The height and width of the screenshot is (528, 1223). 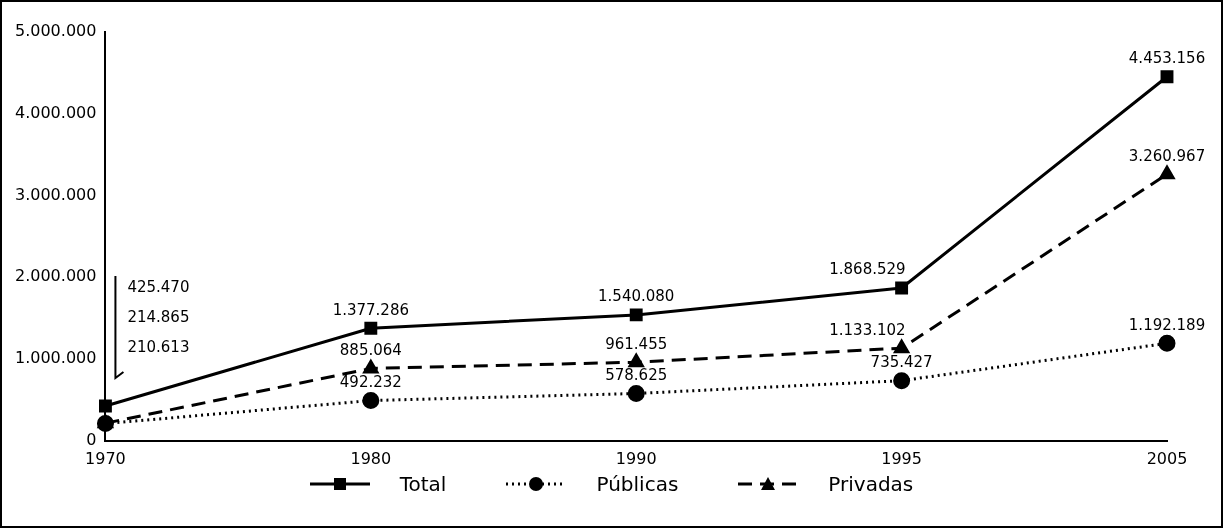 What do you see at coordinates (55, 194) in the screenshot?
I see `y-tick-label: 3.000.000` at bounding box center [55, 194].